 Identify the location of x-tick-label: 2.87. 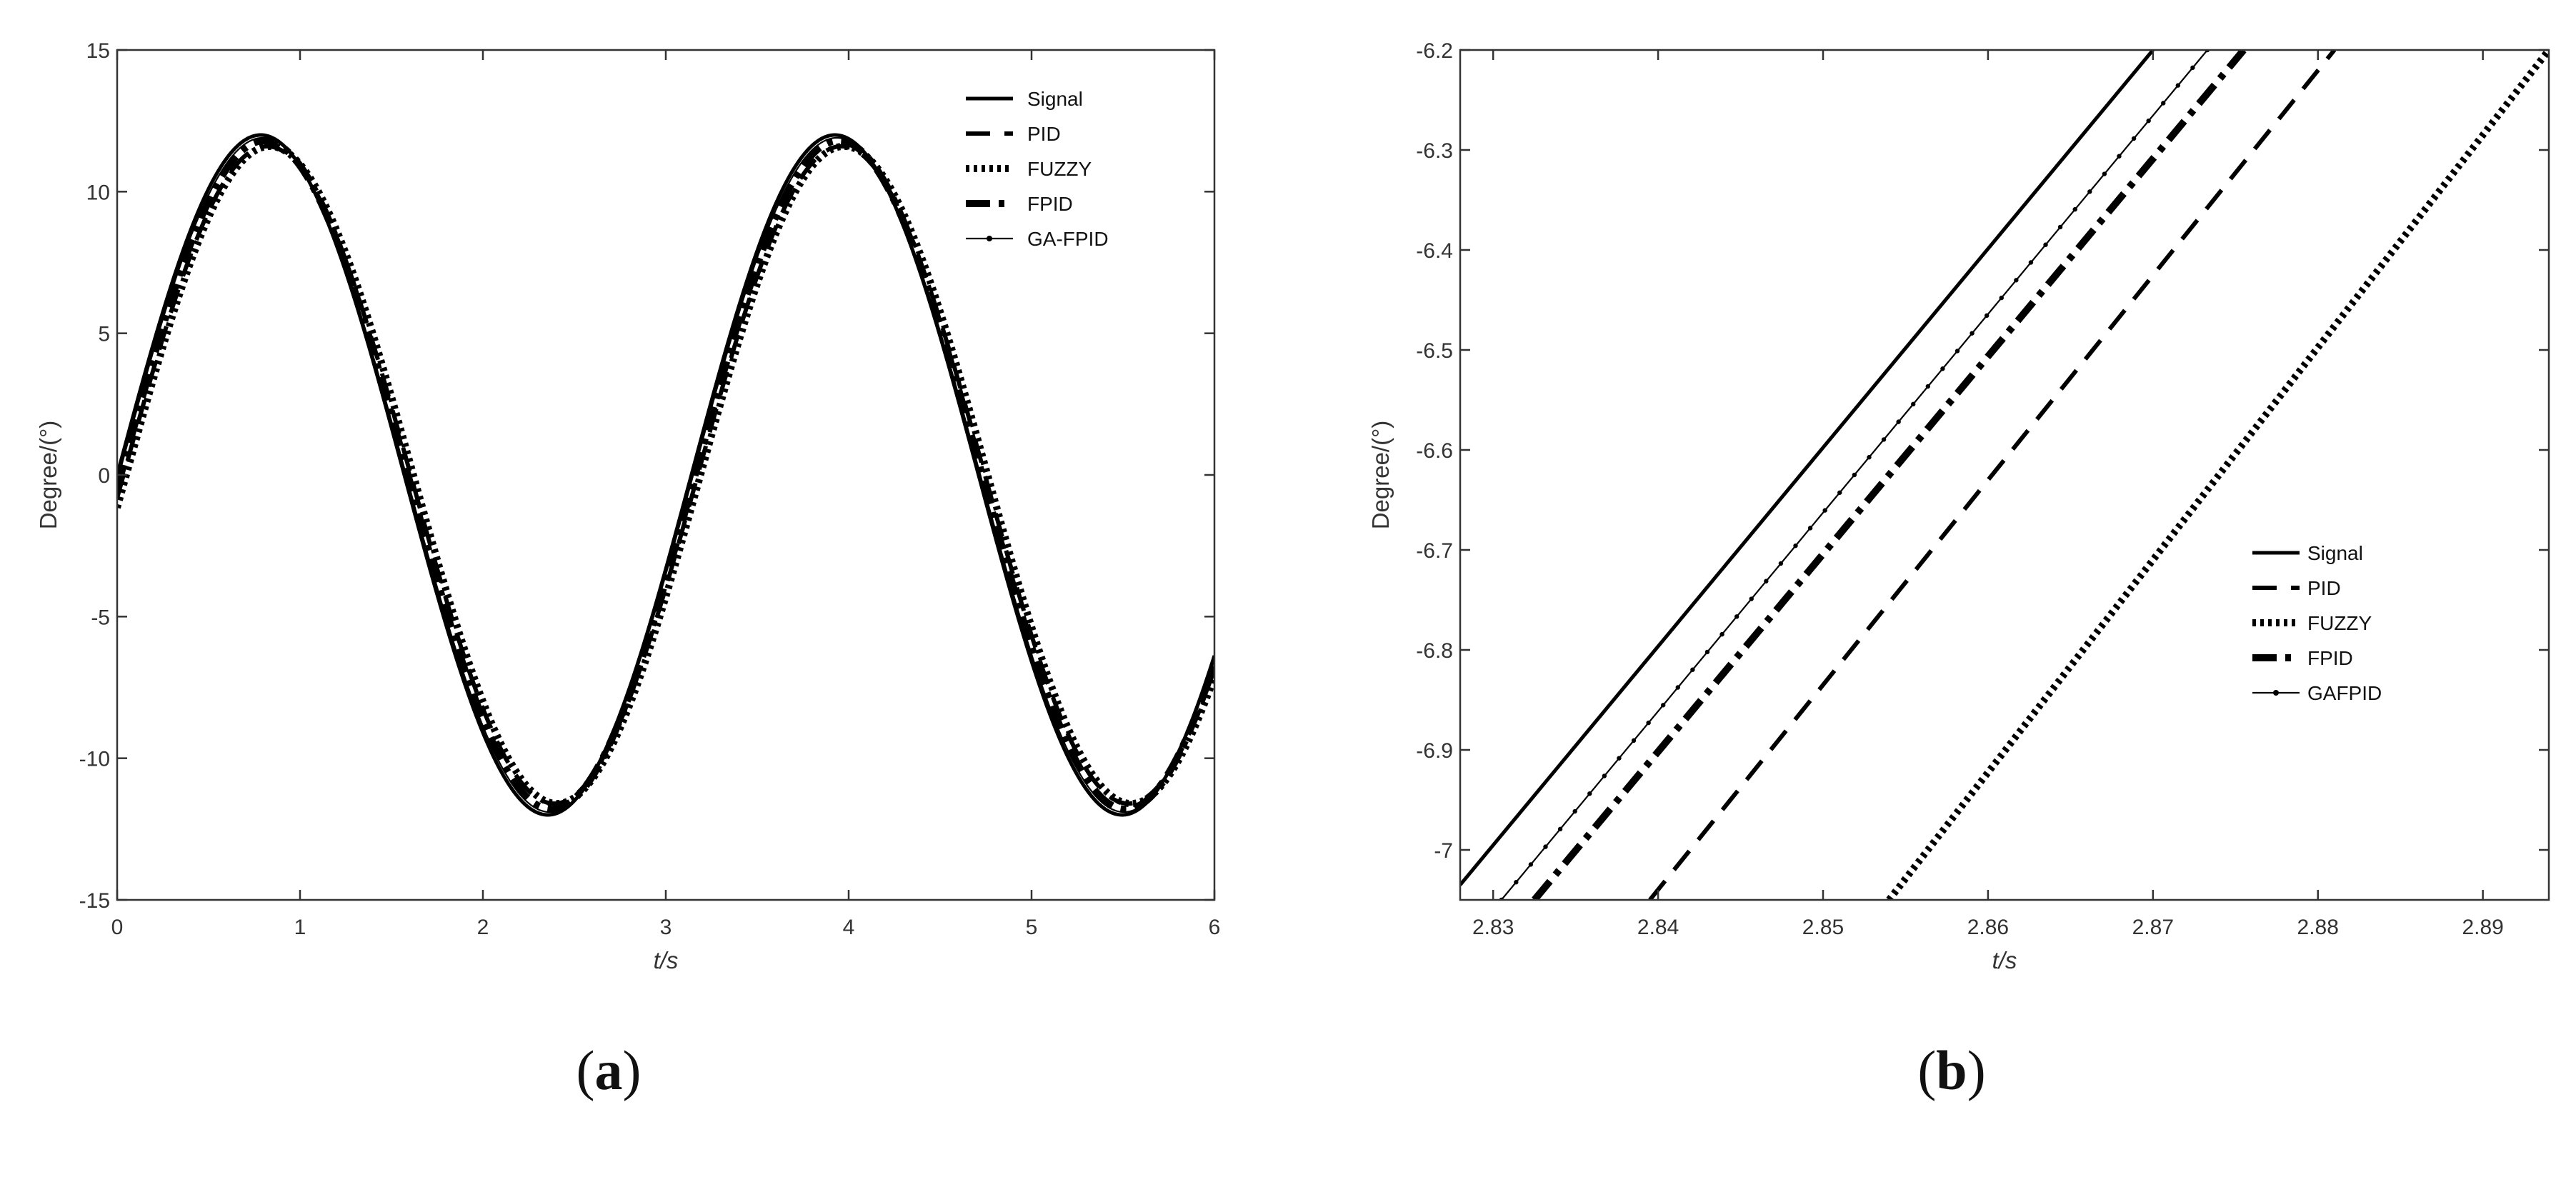
(2153, 927).